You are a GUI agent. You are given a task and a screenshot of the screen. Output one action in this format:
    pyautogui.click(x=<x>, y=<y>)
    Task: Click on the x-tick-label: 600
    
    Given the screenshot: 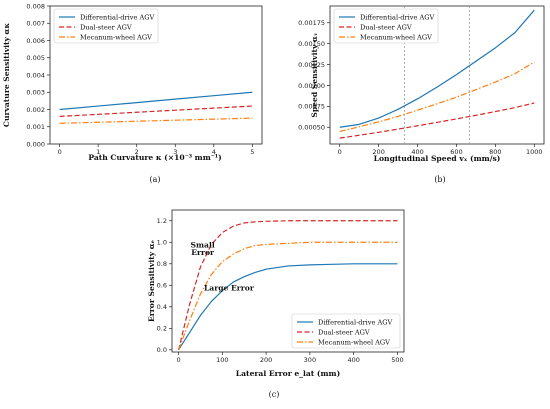 What is the action you would take?
    pyautogui.click(x=456, y=152)
    